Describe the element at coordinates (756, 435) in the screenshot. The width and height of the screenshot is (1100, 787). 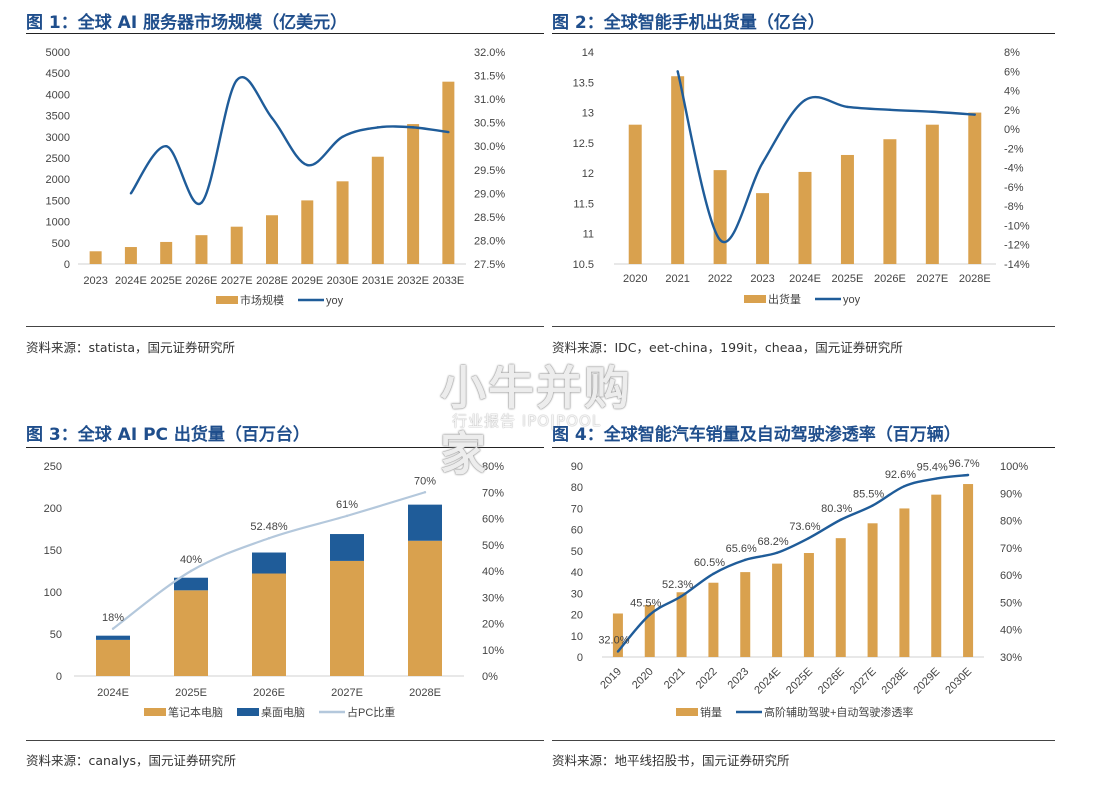
I see `chart-title: 图 4：全球智能汽车销量及自动驾驶渗透率（百万辆）` at that location.